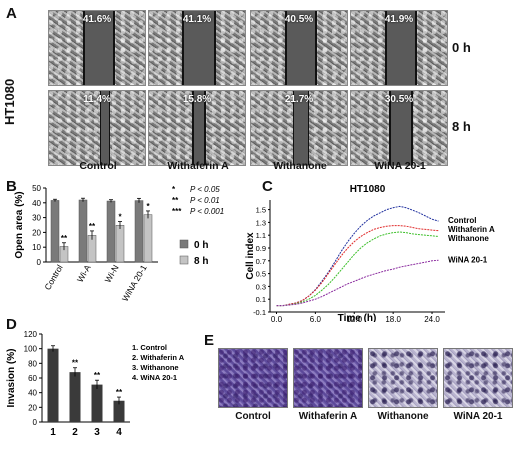 This screenshot has width=520, height=449. What do you see at coordinates (205, 189) in the screenshot?
I see `significance-key-threshold: P < 0.05` at bounding box center [205, 189].